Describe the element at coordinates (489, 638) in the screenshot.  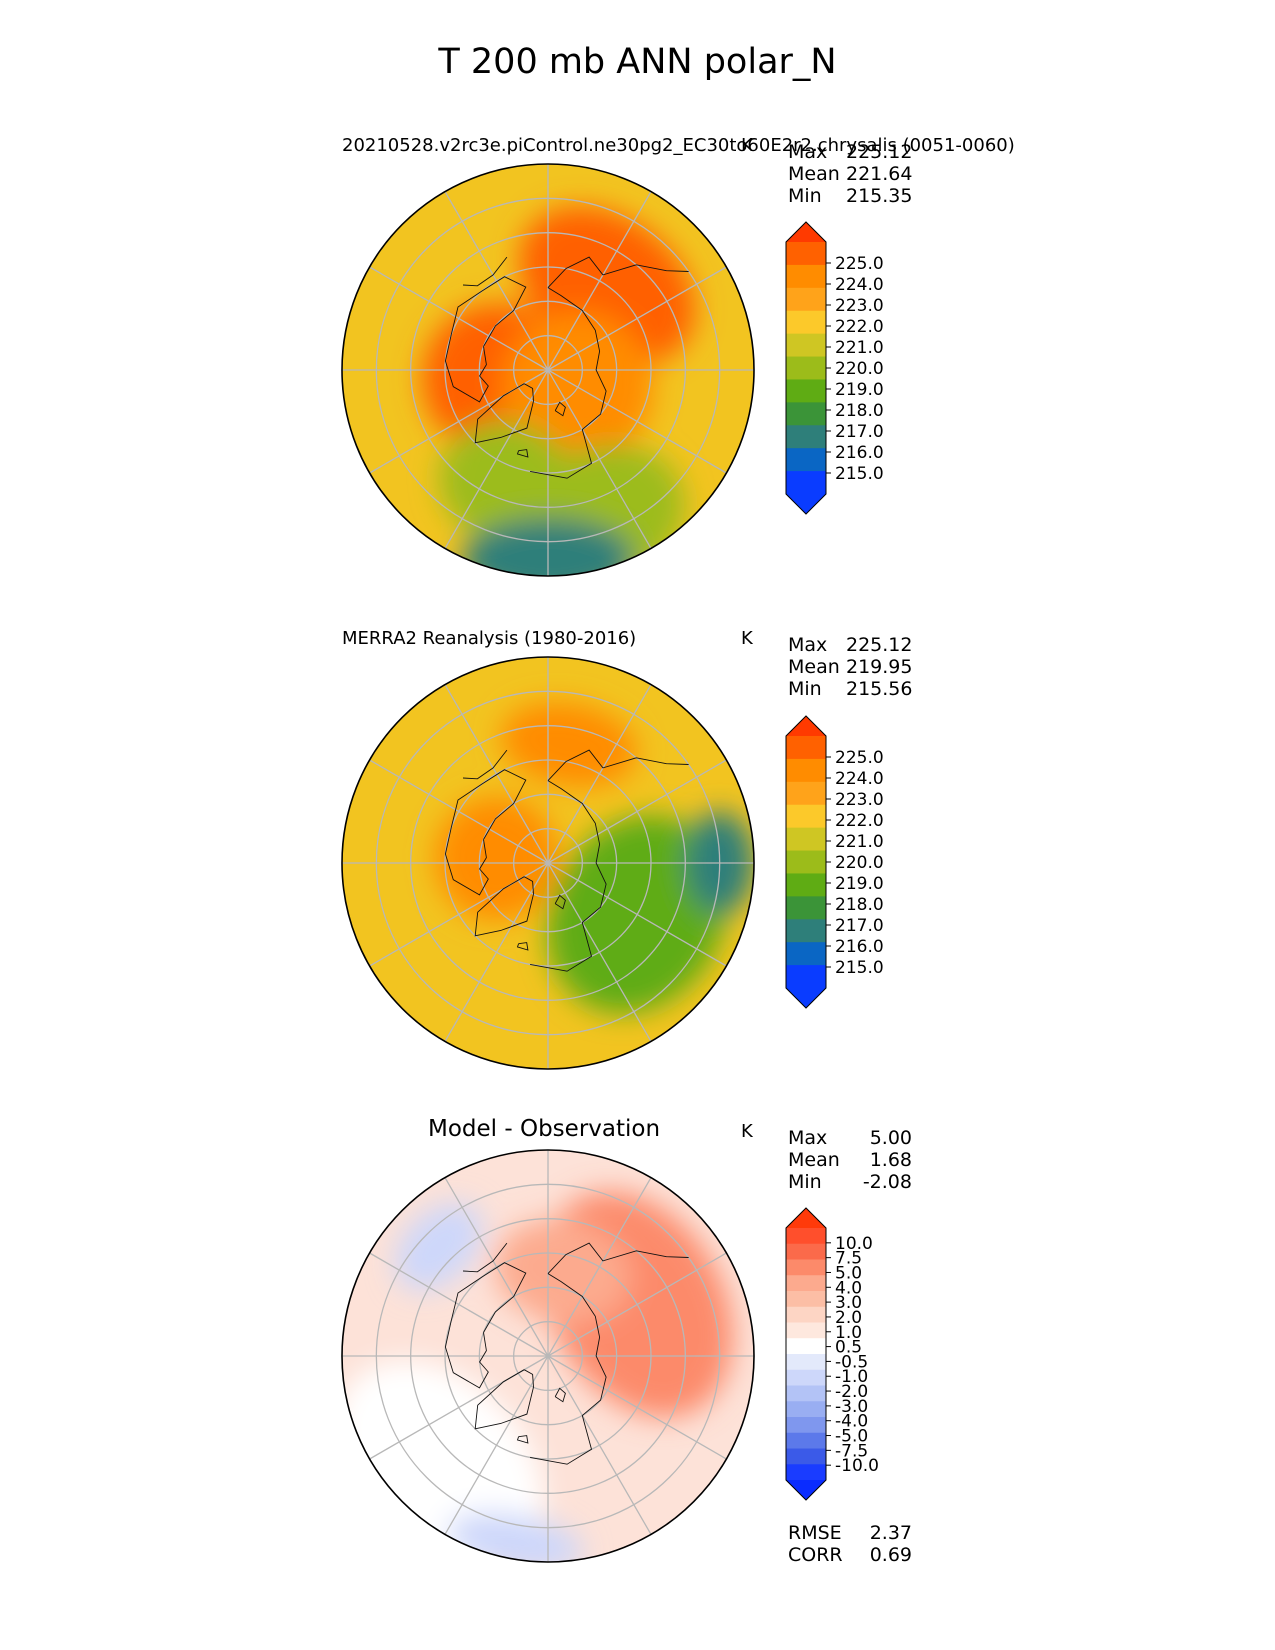
I see `panel-2-title: MERRA2 Reanalysis (1980-2016)` at that location.